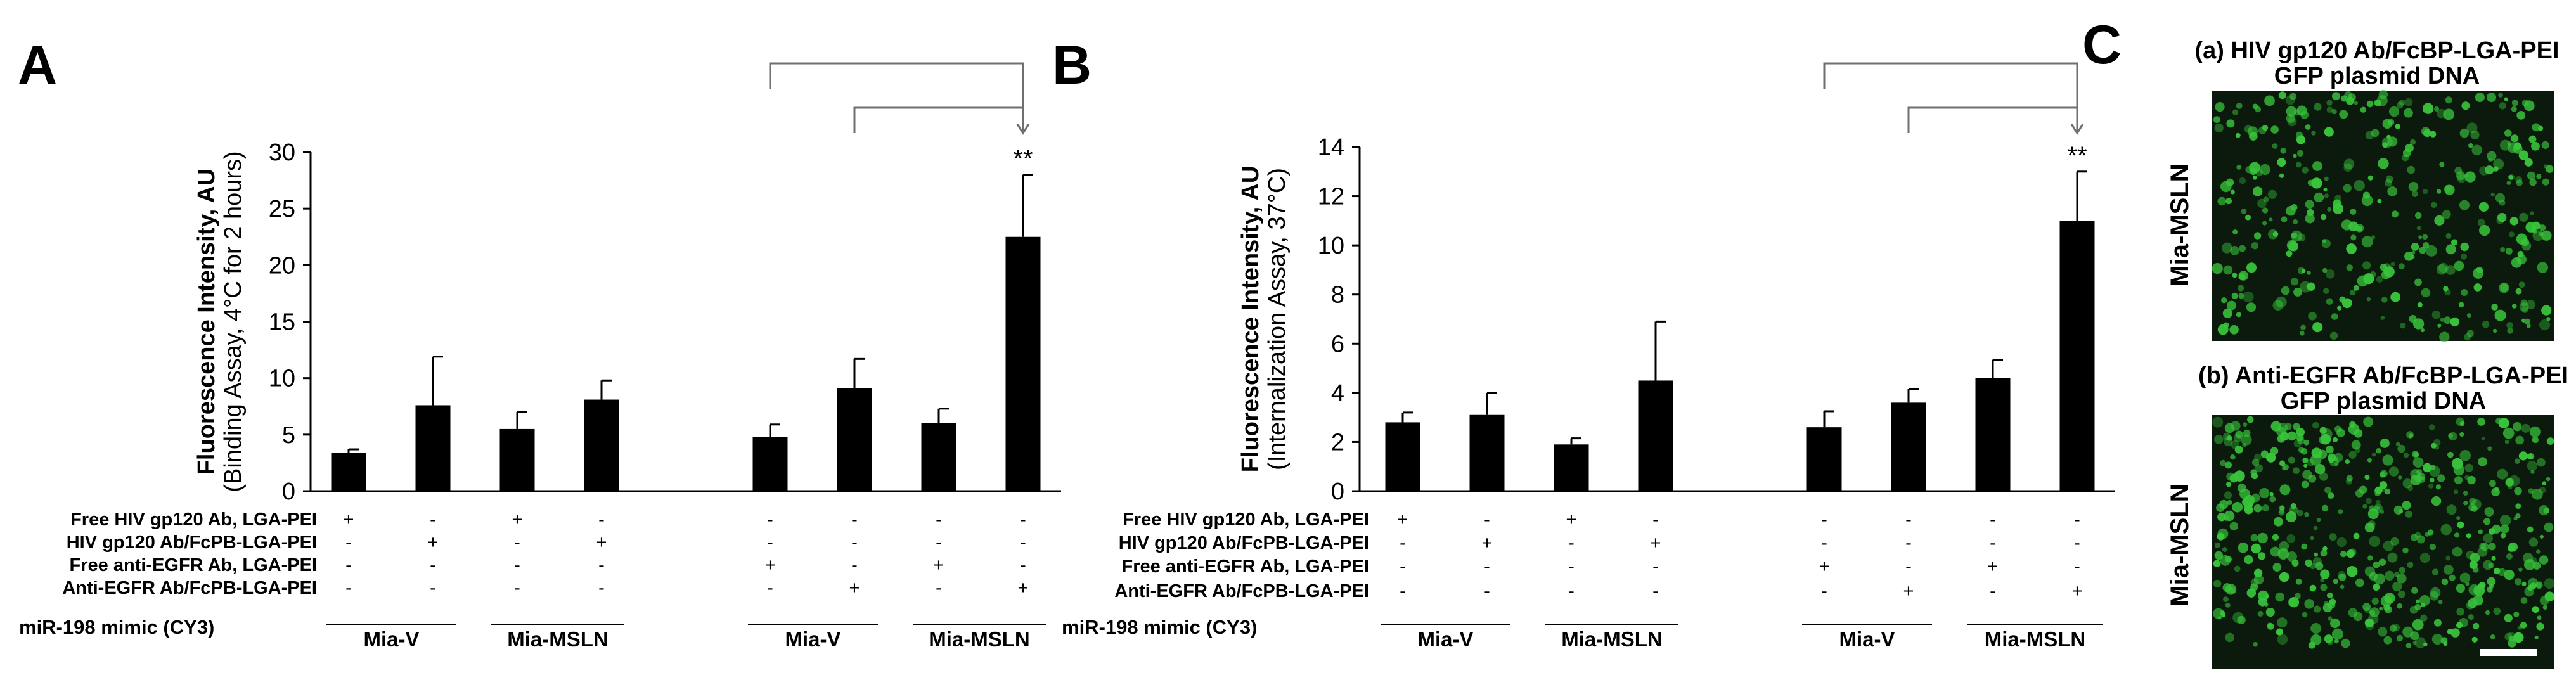 The width and height of the screenshot is (2576, 687). Describe the element at coordinates (1246, 520) in the screenshot. I see `condition-row-label: Free HIV gp120 Ab, LGA-PEI` at that location.